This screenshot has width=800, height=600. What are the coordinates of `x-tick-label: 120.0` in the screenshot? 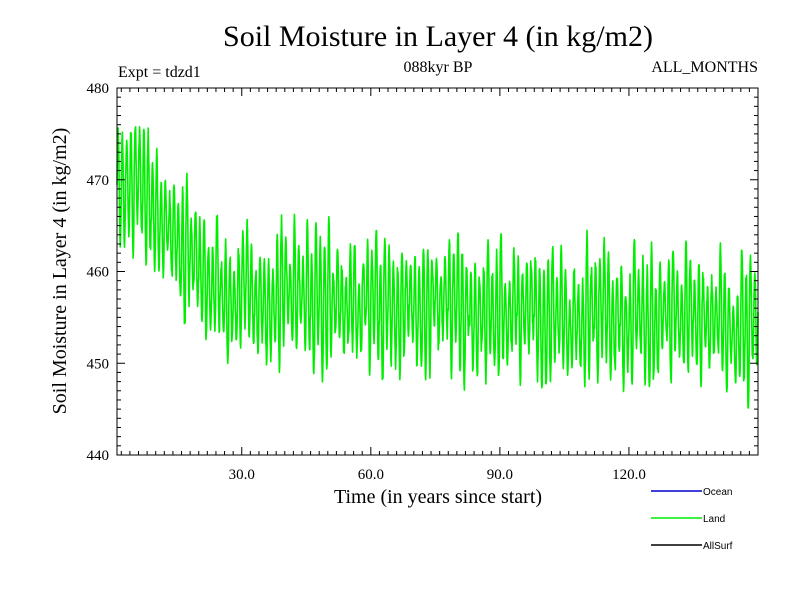 It's located at (629, 475).